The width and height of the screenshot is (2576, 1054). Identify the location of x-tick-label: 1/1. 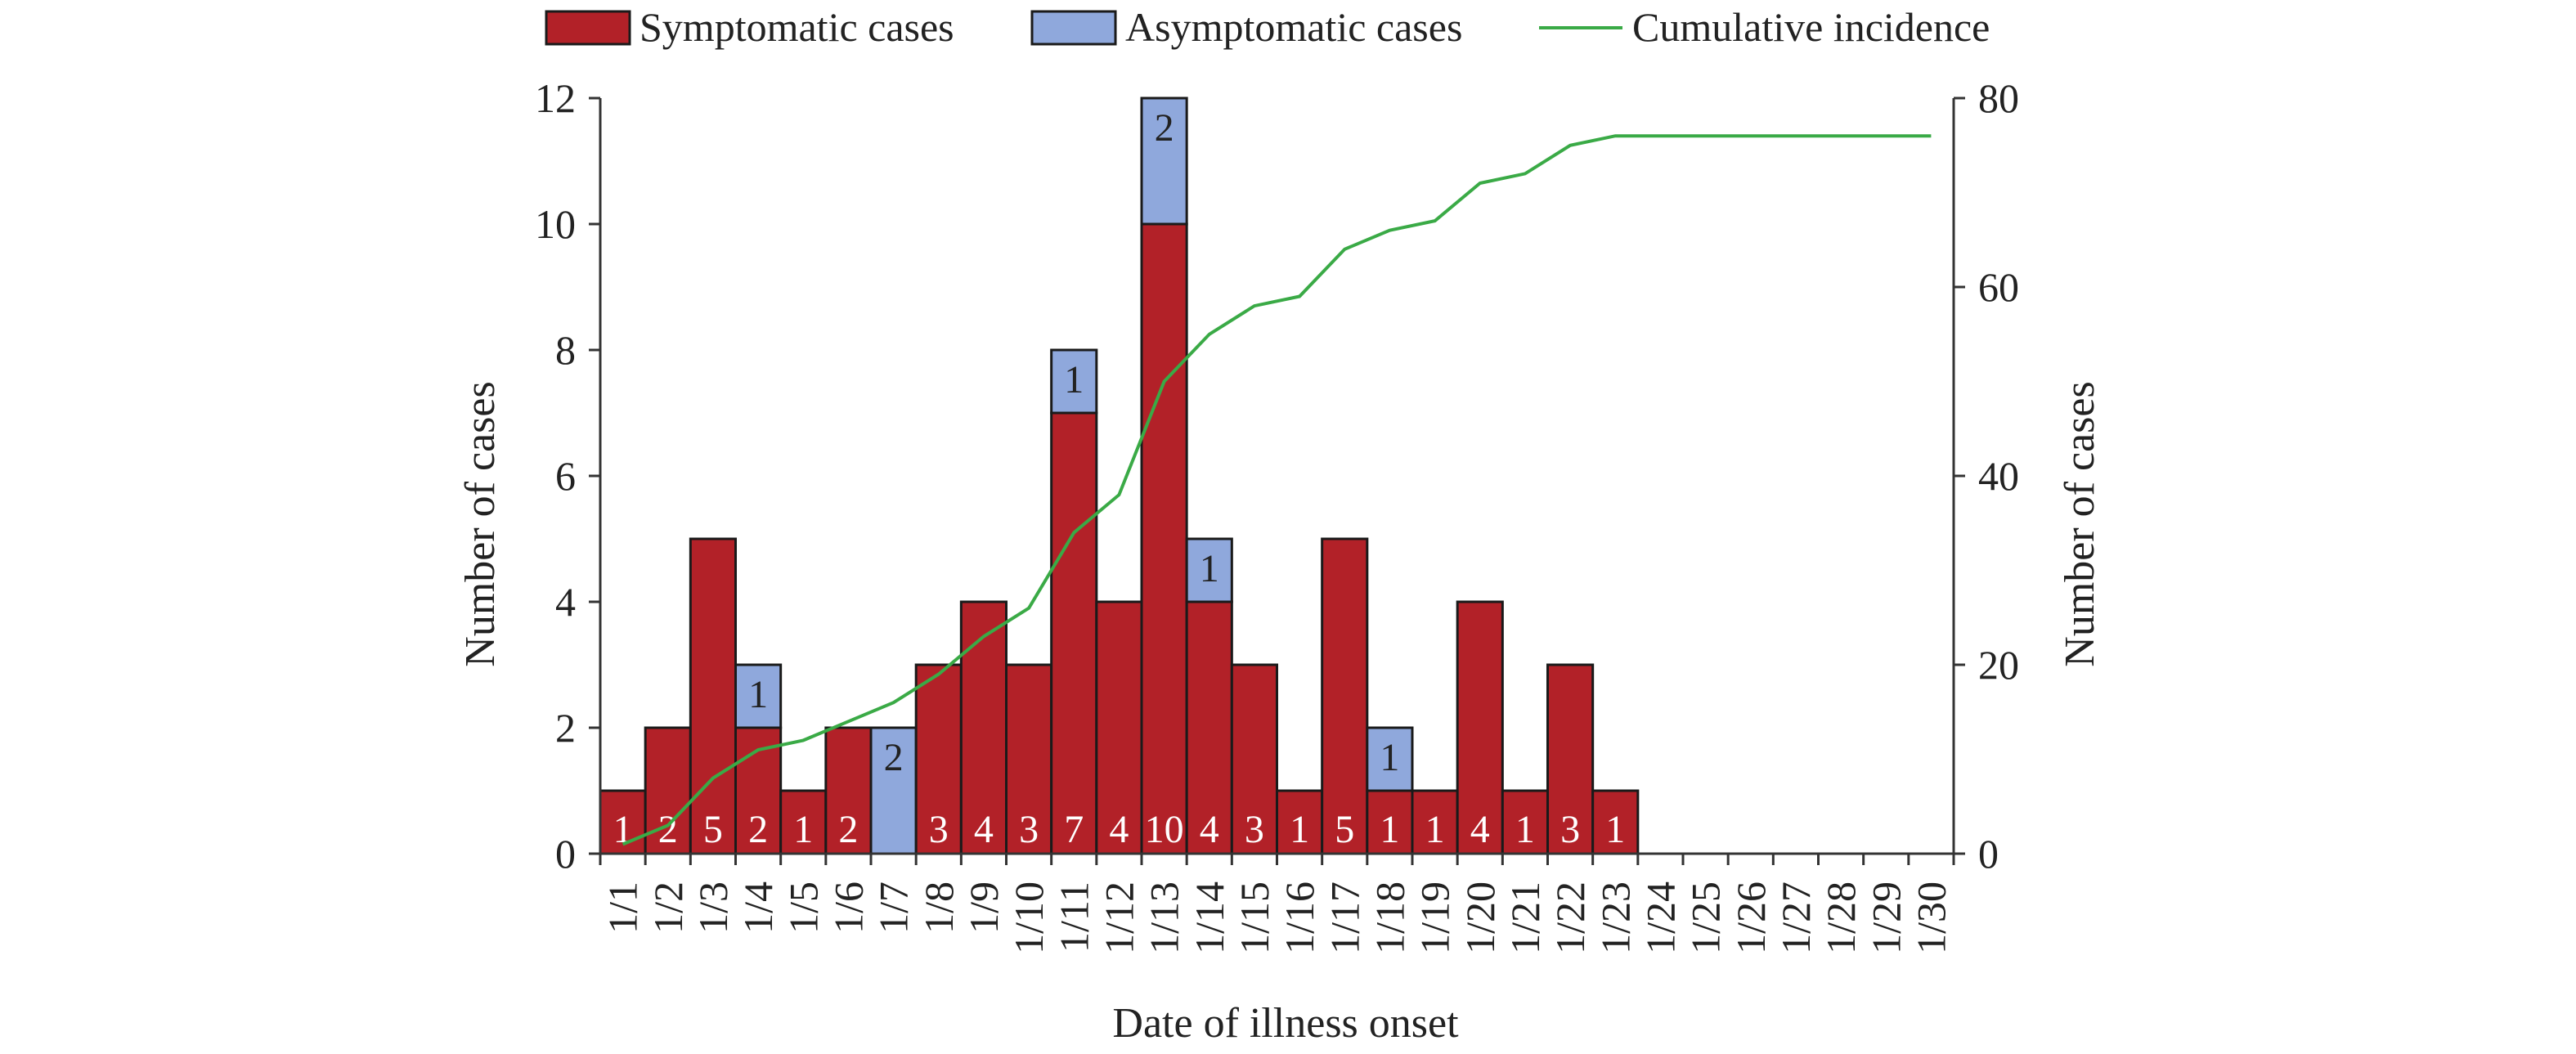
(623, 907).